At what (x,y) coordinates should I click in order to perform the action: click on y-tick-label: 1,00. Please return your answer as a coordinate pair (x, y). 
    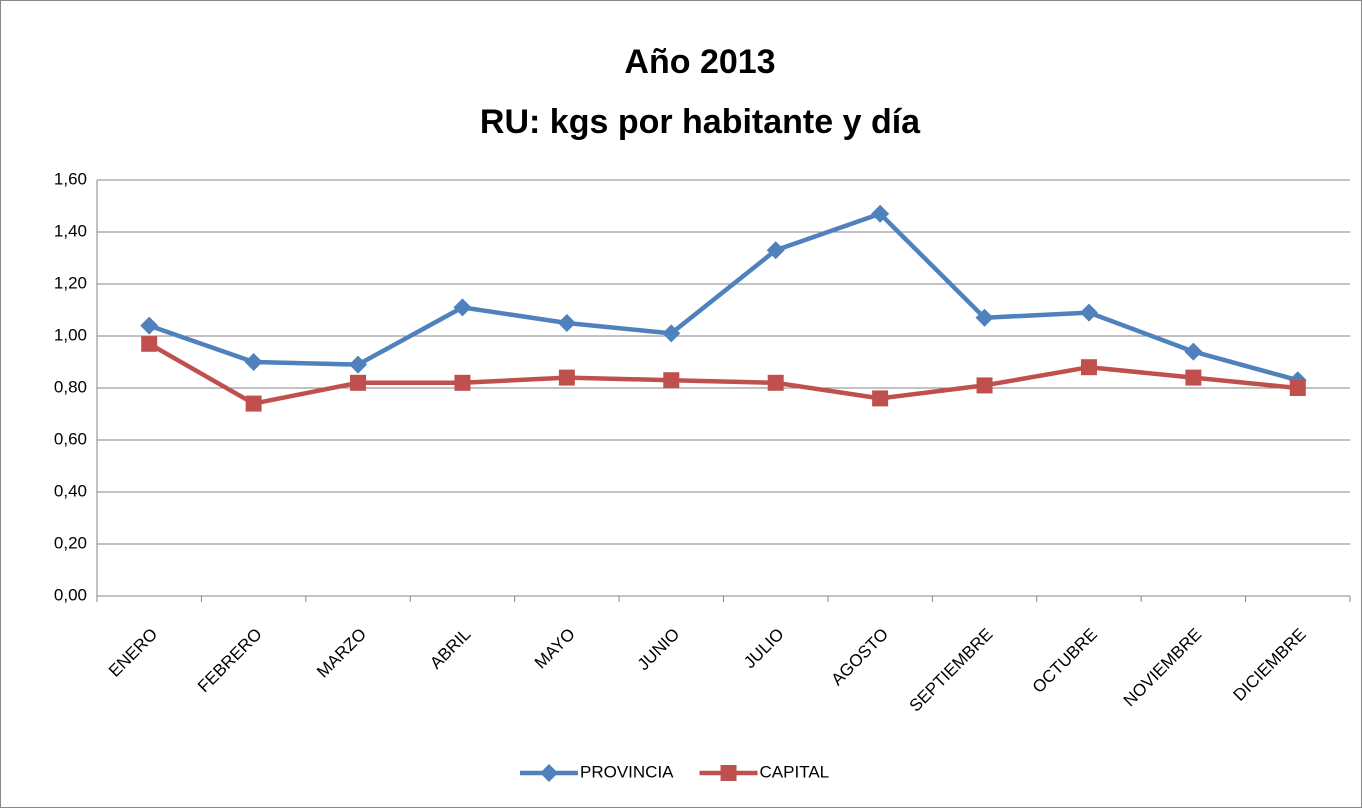
    Looking at the image, I should click on (70, 334).